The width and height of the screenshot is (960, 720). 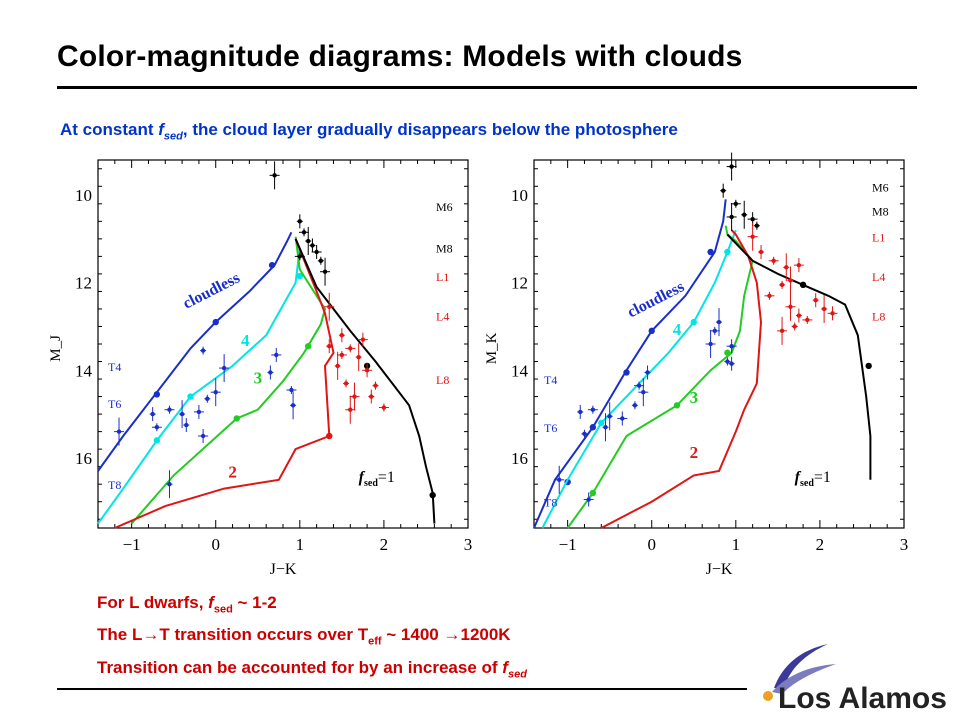 What do you see at coordinates (153, 602) in the screenshot?
I see `note1-pre: For L dwarfs,` at bounding box center [153, 602].